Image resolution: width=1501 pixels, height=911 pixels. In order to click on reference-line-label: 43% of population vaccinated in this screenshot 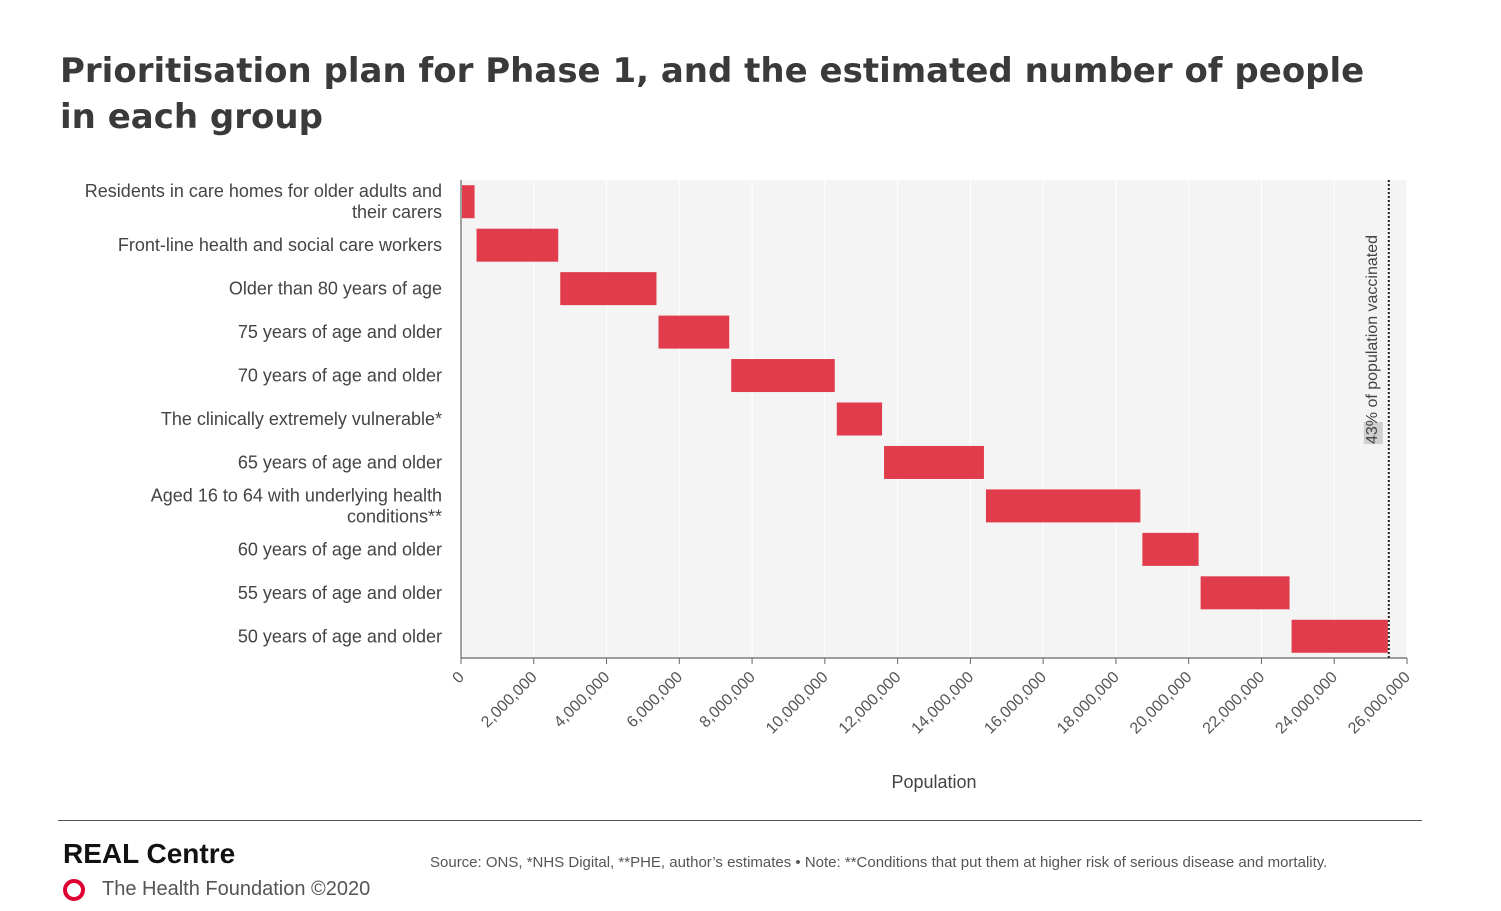, I will do `click(1372, 339)`.